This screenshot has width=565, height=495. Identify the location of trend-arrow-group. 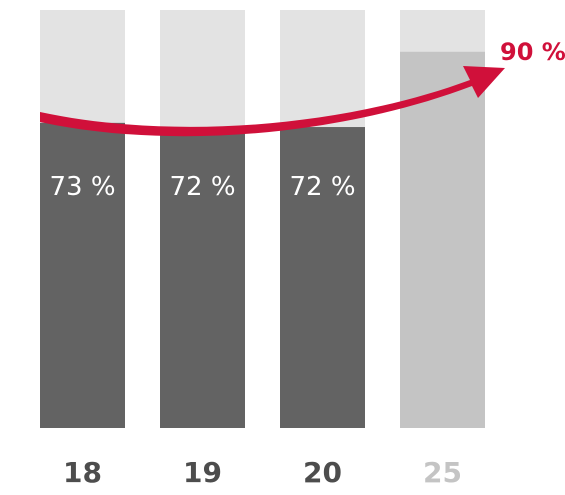
(272, 101).